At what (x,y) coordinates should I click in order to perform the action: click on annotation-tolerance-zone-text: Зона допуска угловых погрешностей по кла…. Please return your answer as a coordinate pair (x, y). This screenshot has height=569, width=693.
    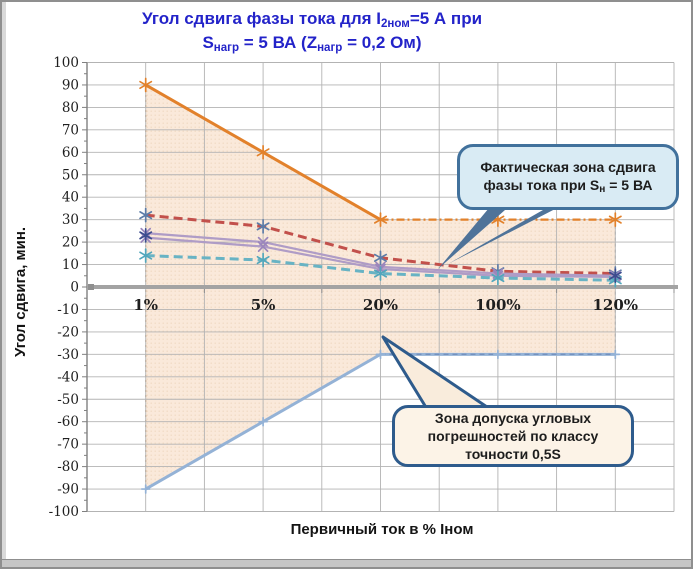
    Looking at the image, I should click on (513, 436).